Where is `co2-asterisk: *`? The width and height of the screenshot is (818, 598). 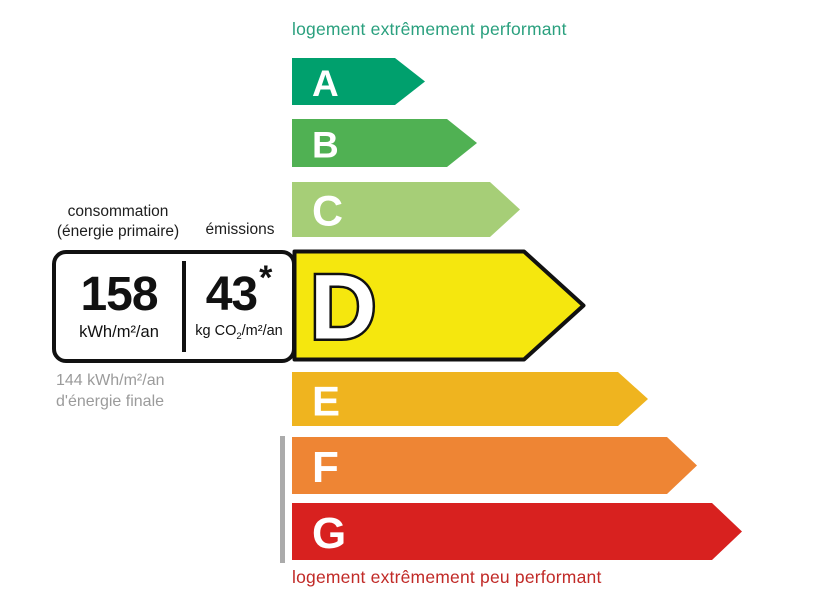 co2-asterisk: * is located at coordinates (266, 278).